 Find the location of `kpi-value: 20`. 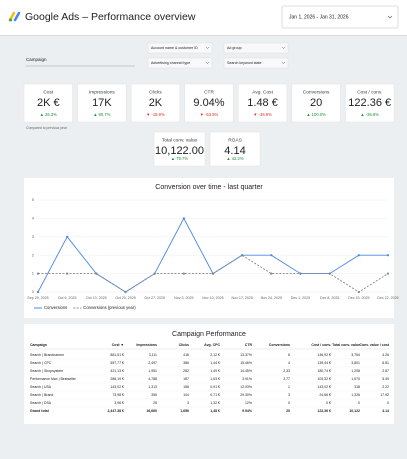

kpi-value: 20 is located at coordinates (316, 103).